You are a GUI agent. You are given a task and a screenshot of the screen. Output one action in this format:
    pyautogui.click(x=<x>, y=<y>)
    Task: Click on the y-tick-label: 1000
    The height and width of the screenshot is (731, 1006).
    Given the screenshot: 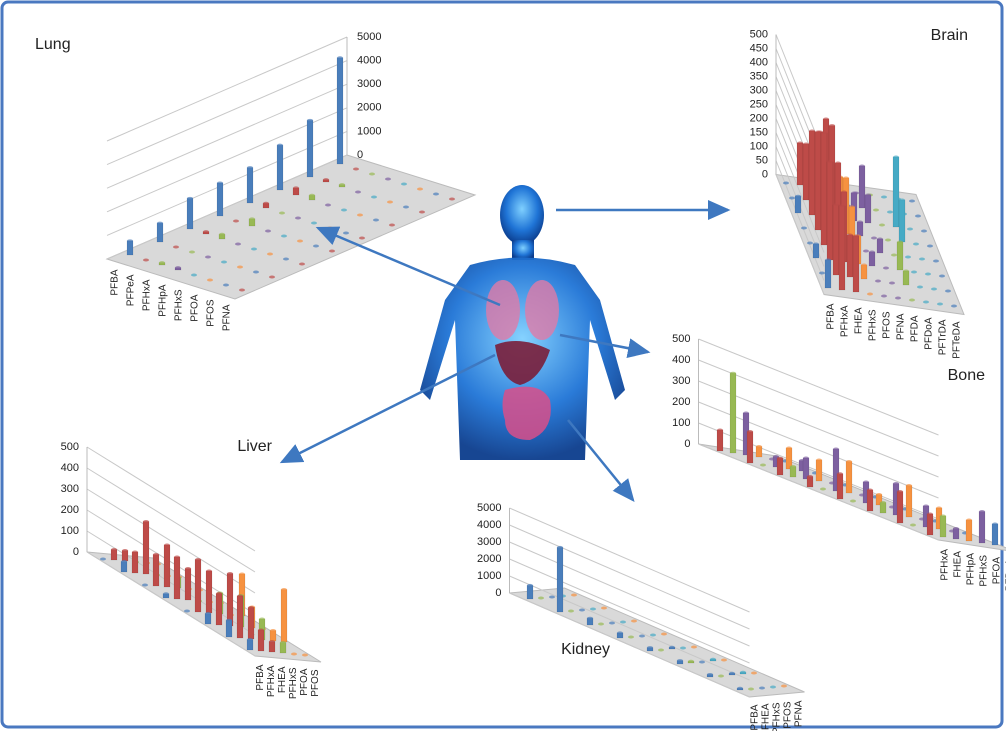 What is the action you would take?
    pyautogui.click(x=489, y=576)
    